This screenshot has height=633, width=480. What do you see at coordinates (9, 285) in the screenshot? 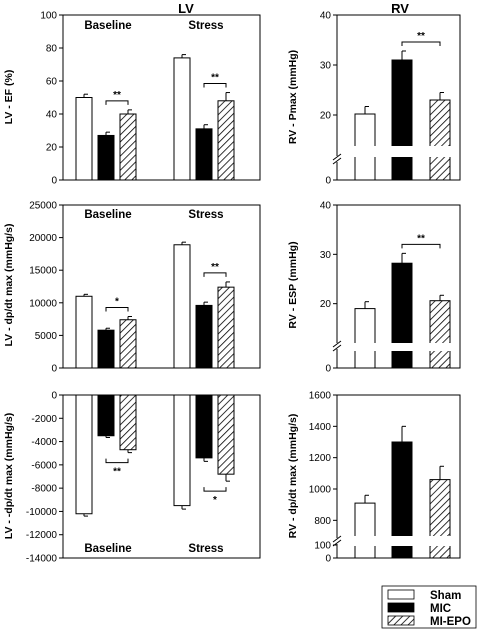
I see `y-axis-label: LV - dp/dt max (mmHg/s)` at bounding box center [9, 285].